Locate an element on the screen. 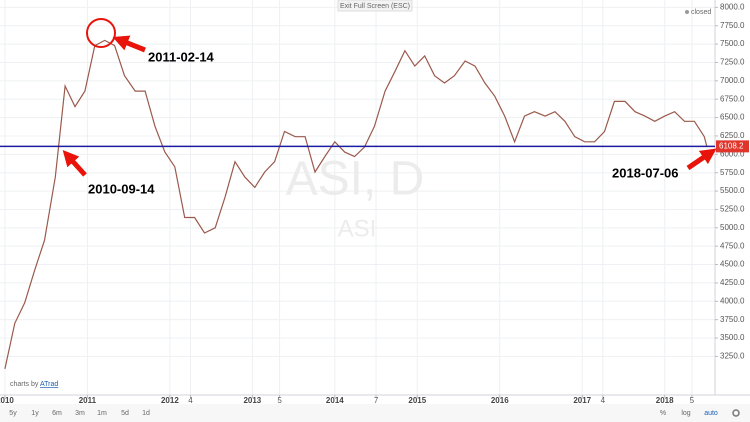 The height and width of the screenshot is (422, 750). x-tick-label: 2013 is located at coordinates (252, 400).